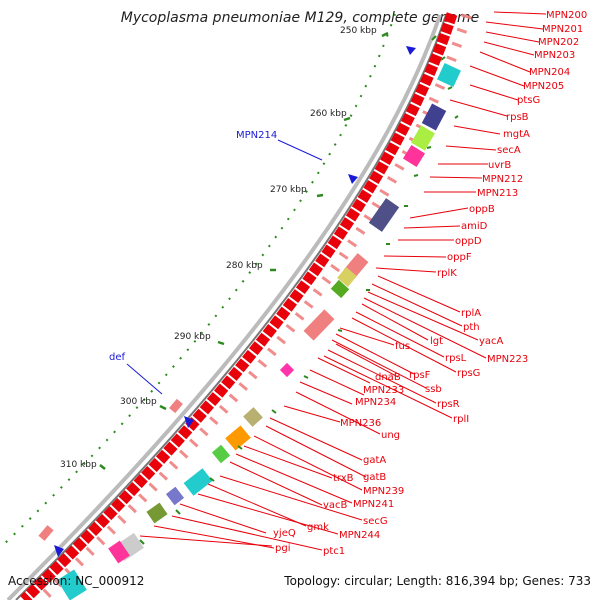 The height and width of the screenshot is (600, 600). What do you see at coordinates (375, 521) in the screenshot?
I see `gene-label: secG` at bounding box center [375, 521].